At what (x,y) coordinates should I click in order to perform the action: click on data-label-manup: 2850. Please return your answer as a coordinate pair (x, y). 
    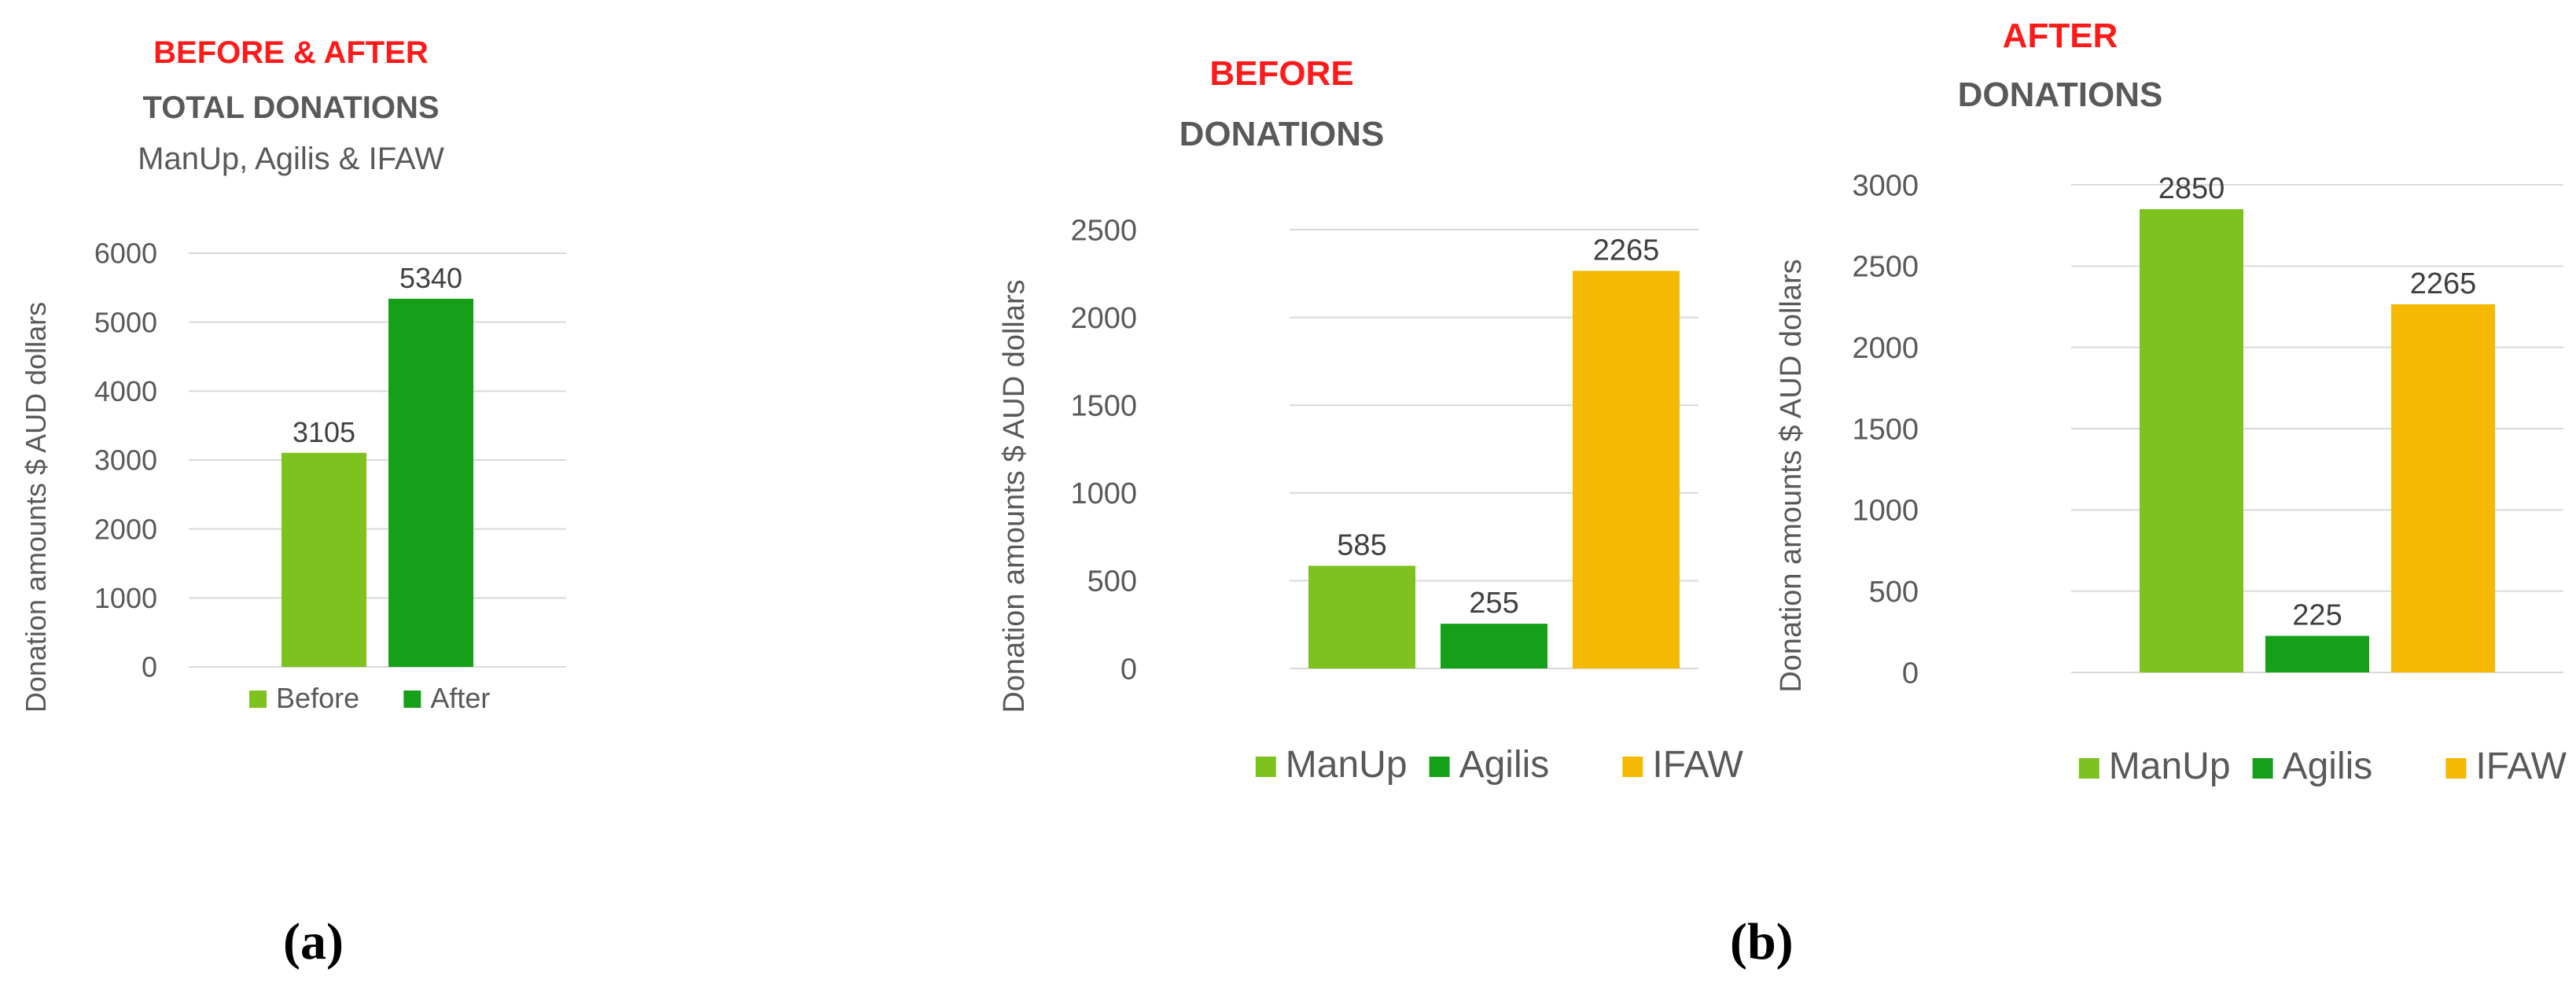
    Looking at the image, I should click on (2192, 189).